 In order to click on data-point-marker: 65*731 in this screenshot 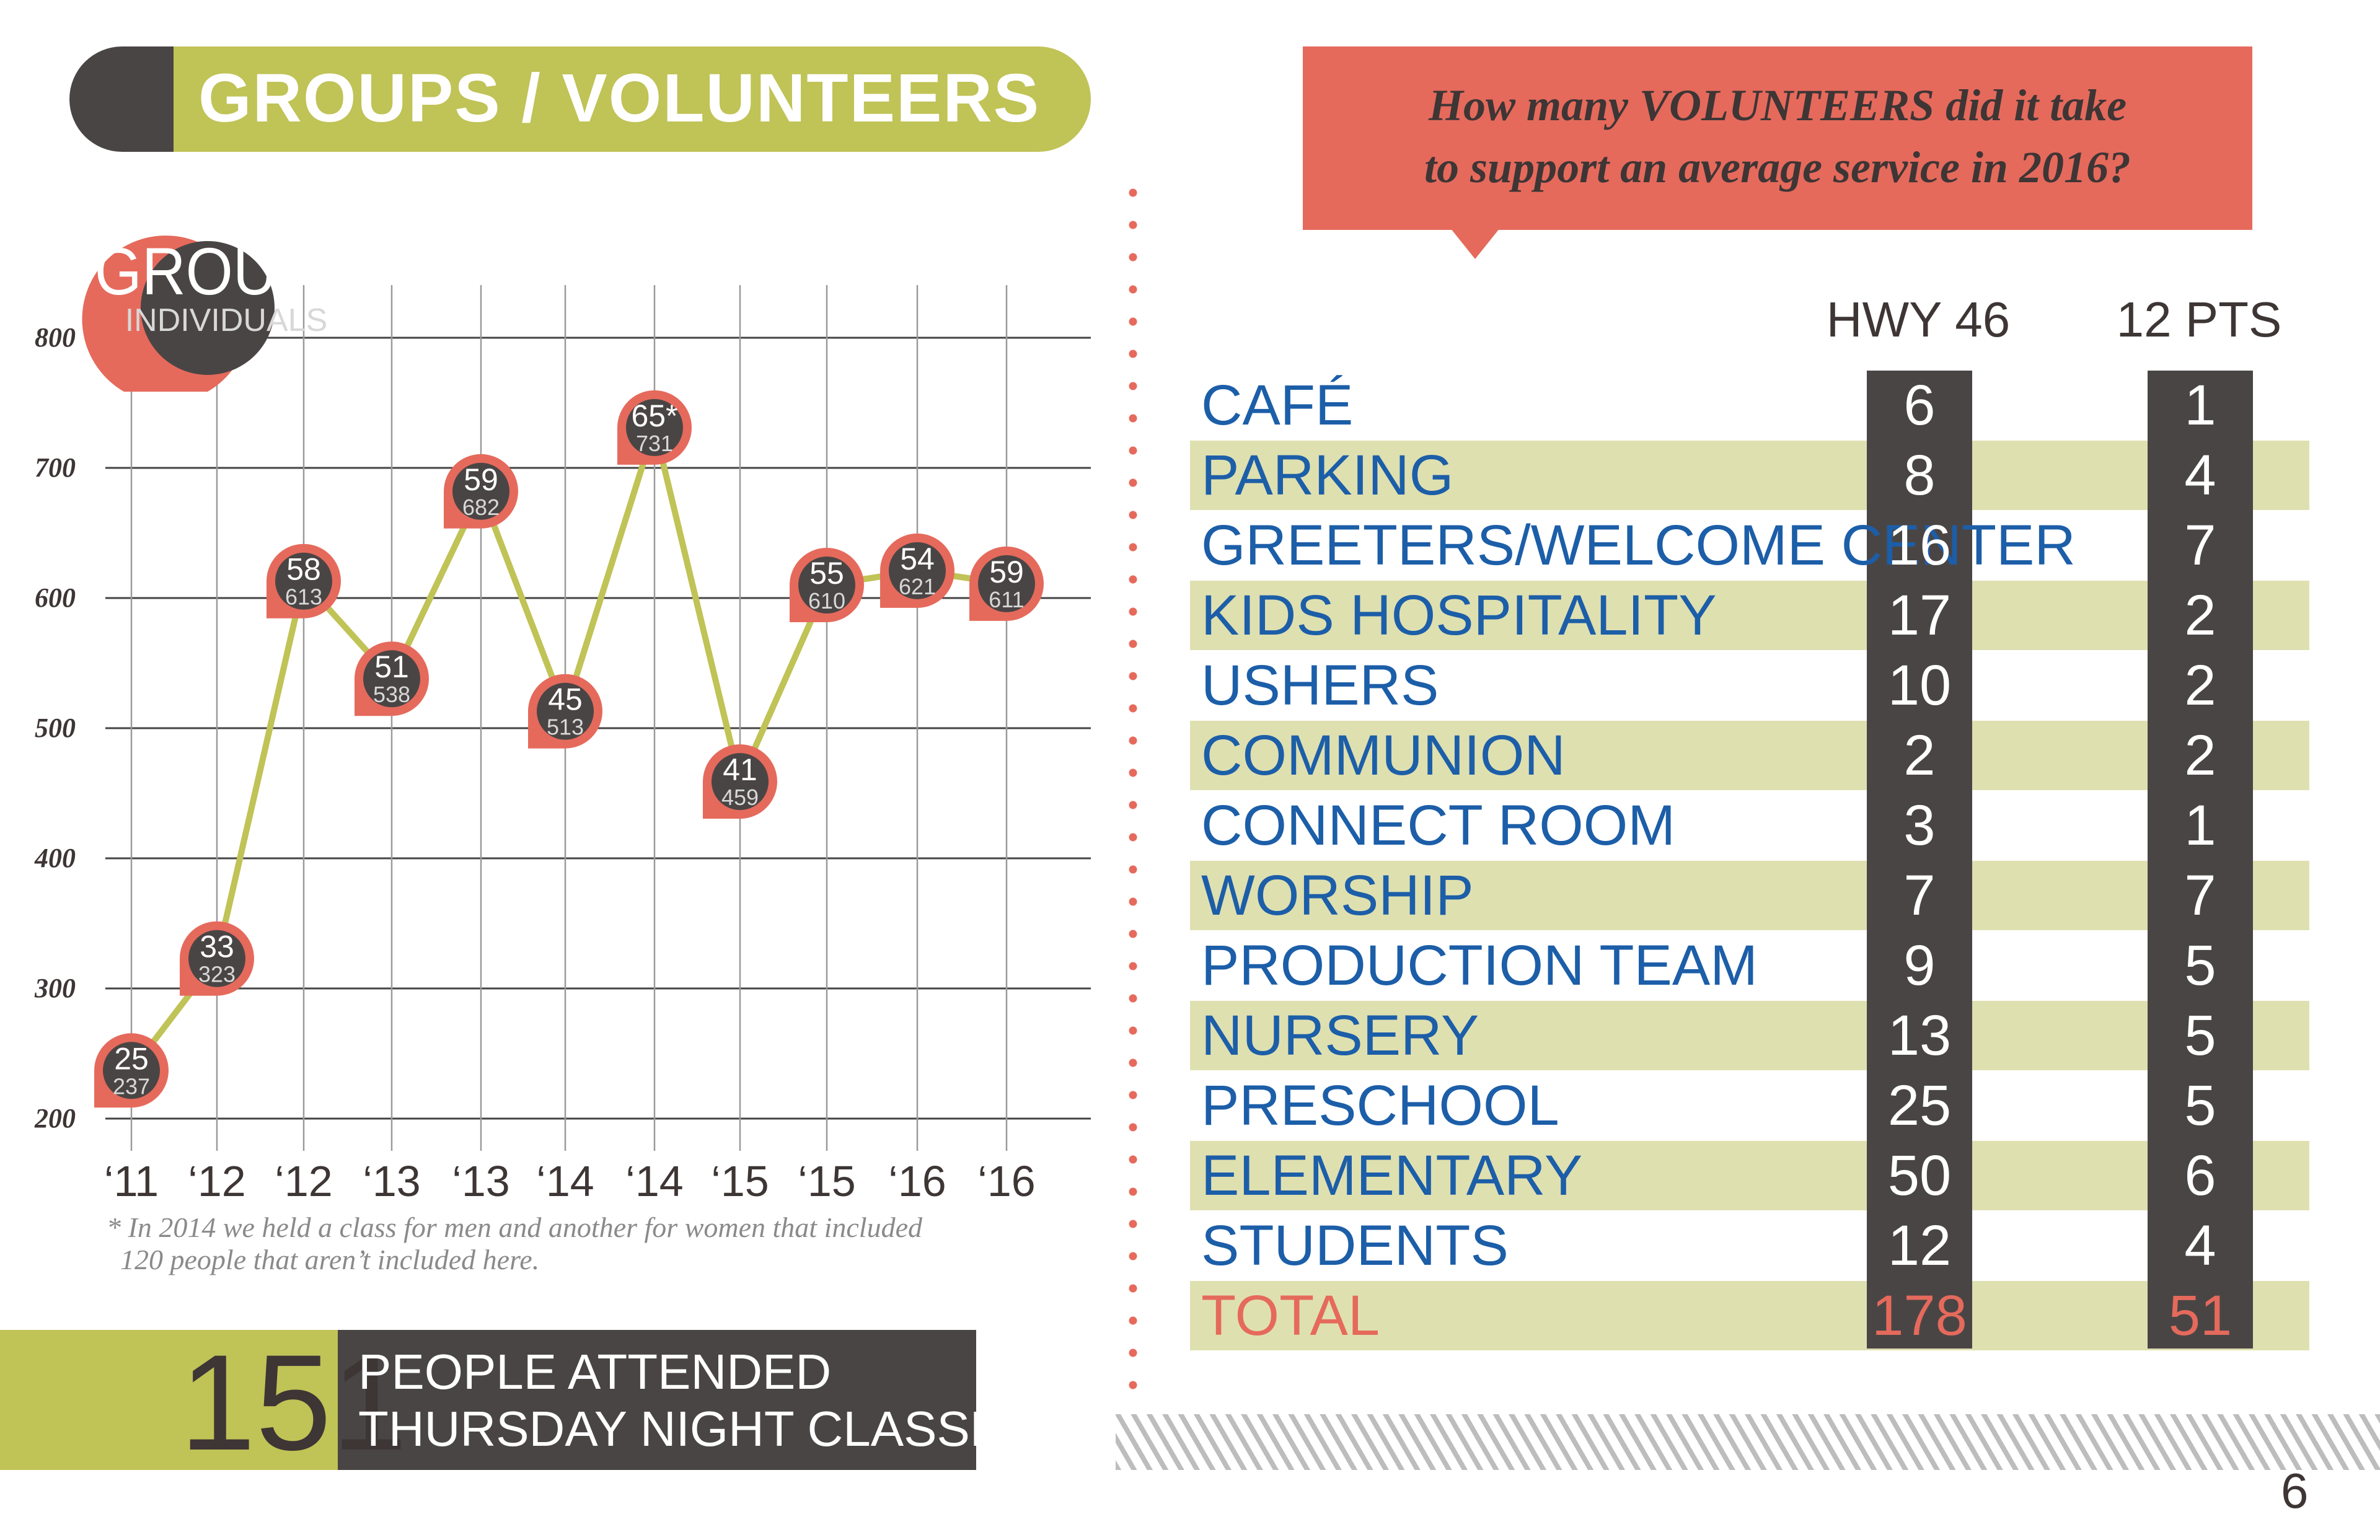, I will do `click(654, 427)`.